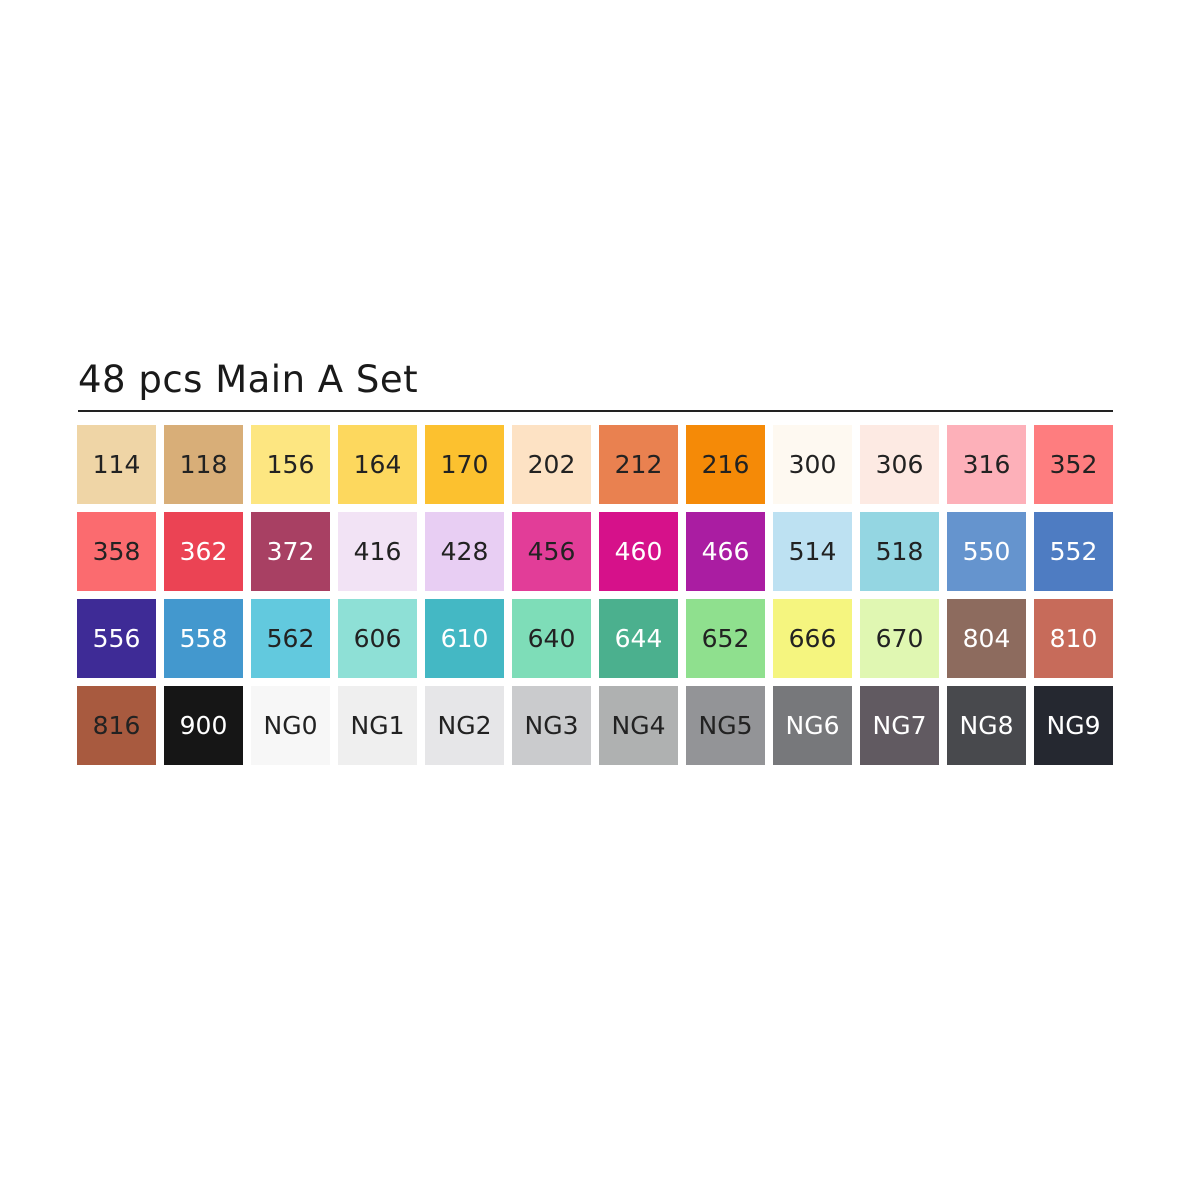 The width and height of the screenshot is (1190, 1190). I want to click on swatch-code: 610, so click(464, 638).